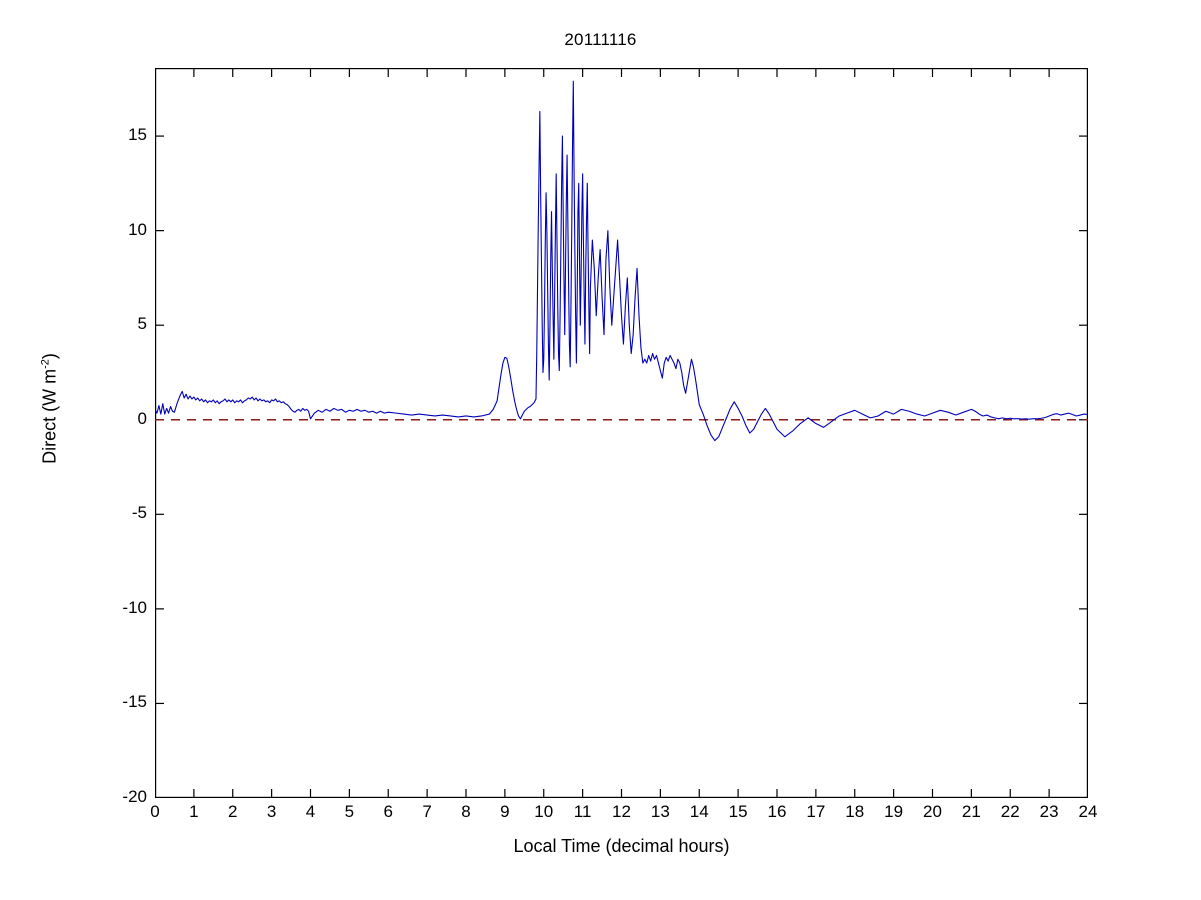 The height and width of the screenshot is (900, 1201). I want to click on y-axis-label: Direct (W m-2), so click(50, 409).